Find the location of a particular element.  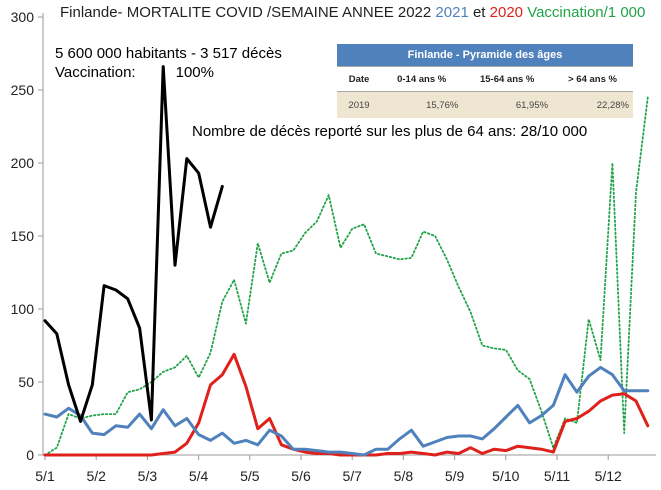

x-tick-label: 5/8 is located at coordinates (404, 476).